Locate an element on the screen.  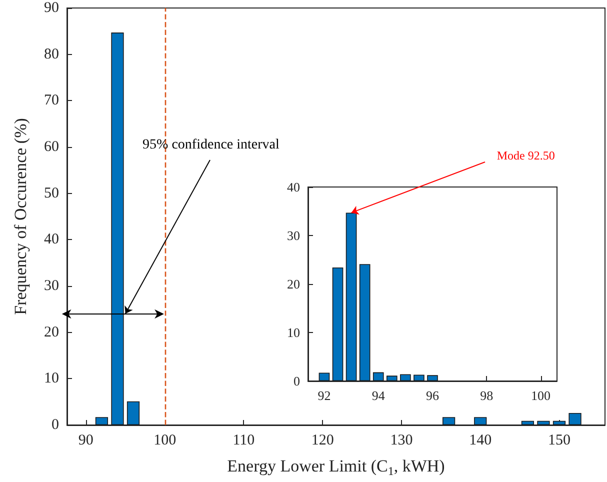
annotation: 95% confidence interval is located at coordinates (211, 145).